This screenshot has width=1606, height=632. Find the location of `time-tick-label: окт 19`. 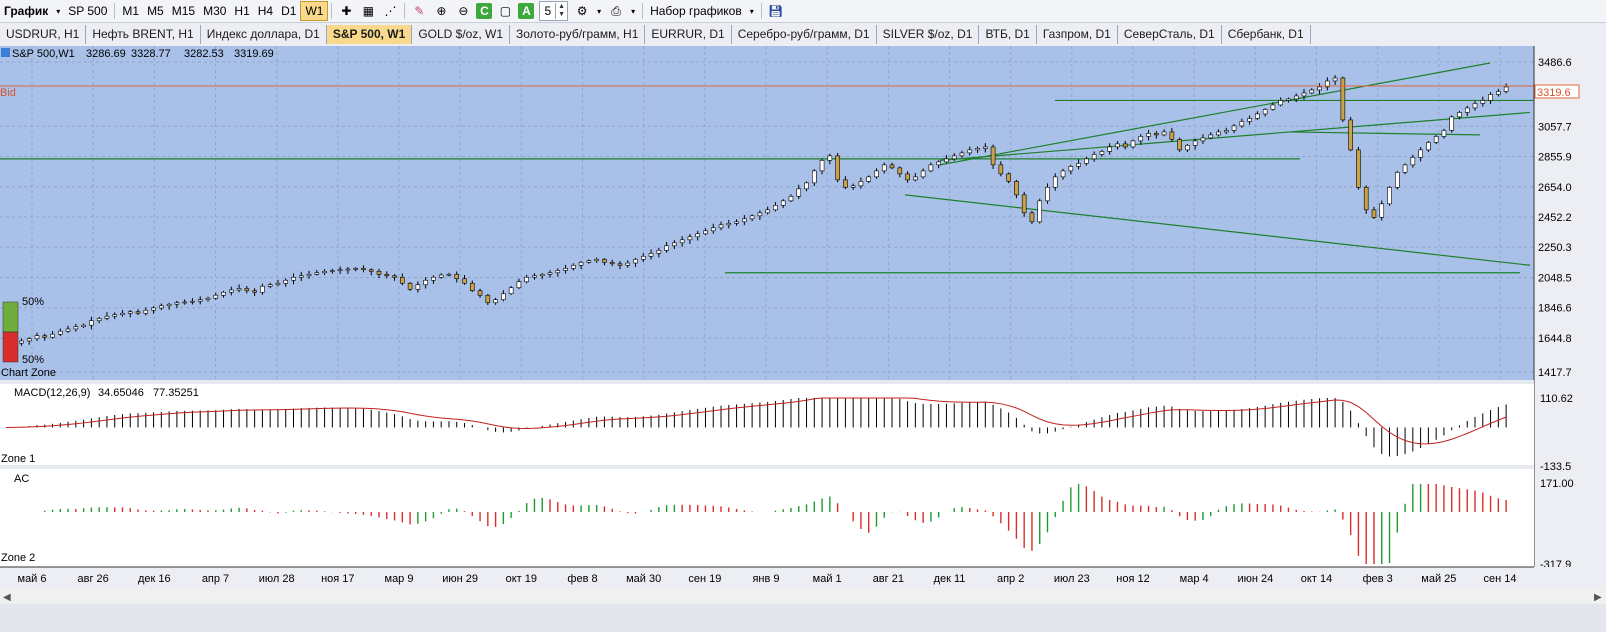

time-tick-label: окт 19 is located at coordinates (521, 579).